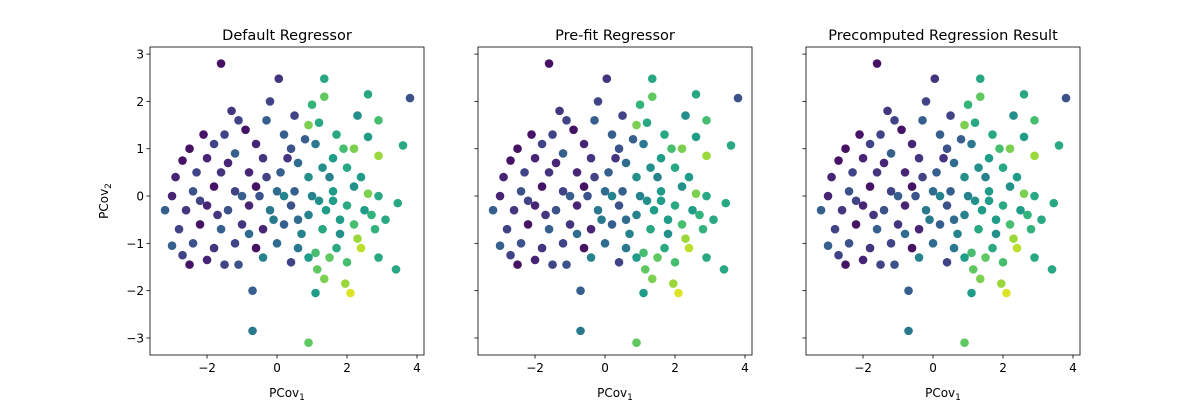  Describe the element at coordinates (605, 368) in the screenshot. I see `x-tick-label: 0` at that location.